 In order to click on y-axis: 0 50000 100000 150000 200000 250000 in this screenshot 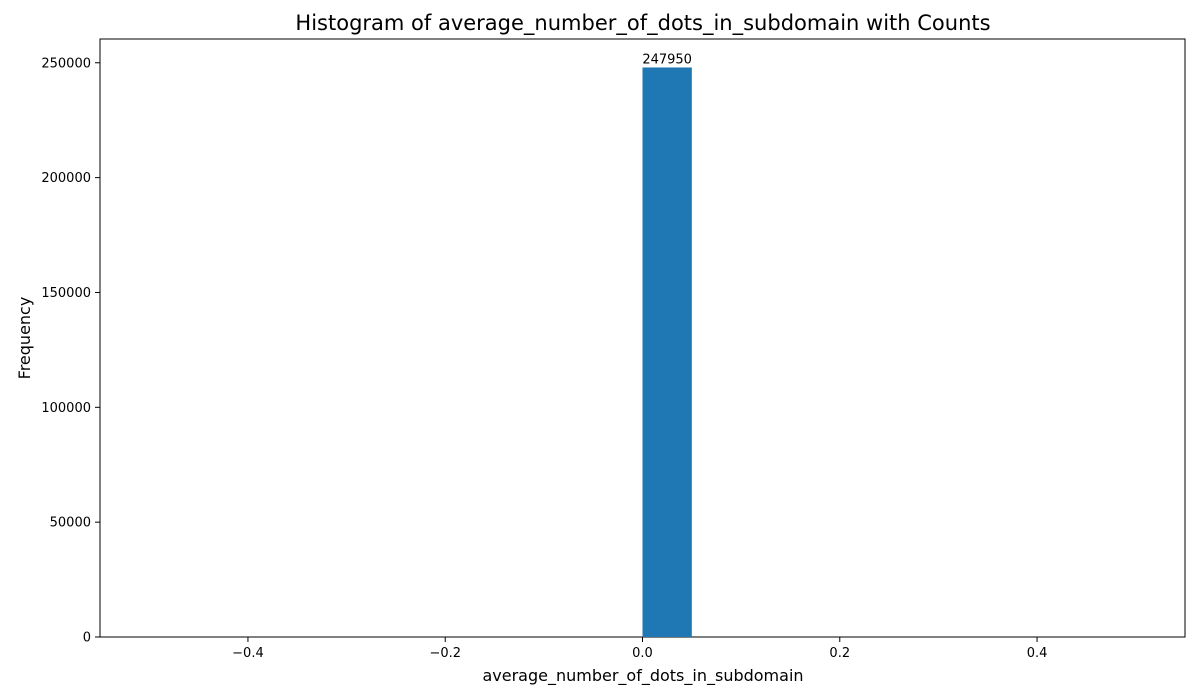, I will do `click(70, 351)`.